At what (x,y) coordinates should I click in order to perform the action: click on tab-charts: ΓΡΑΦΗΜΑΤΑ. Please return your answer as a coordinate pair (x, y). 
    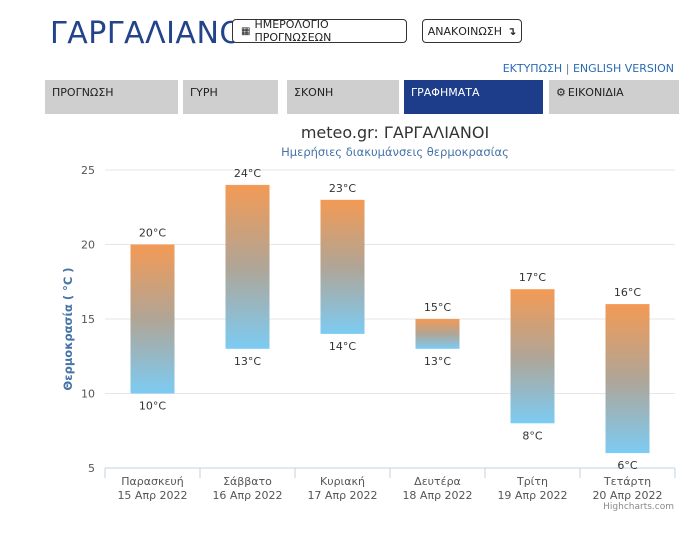
    Looking at the image, I should click on (473, 97).